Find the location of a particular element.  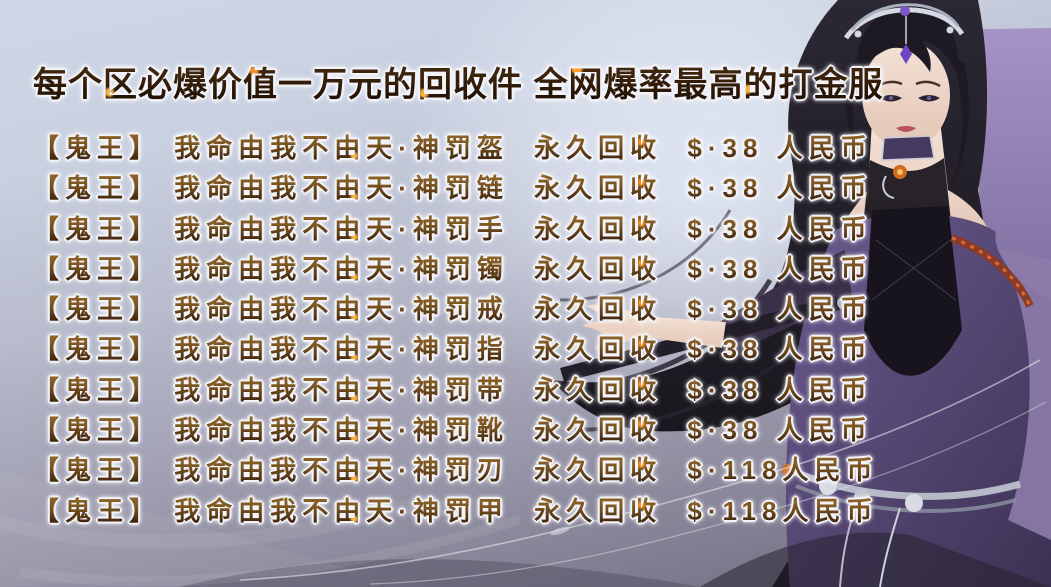

strap-pattern is located at coordinates (991, 271).